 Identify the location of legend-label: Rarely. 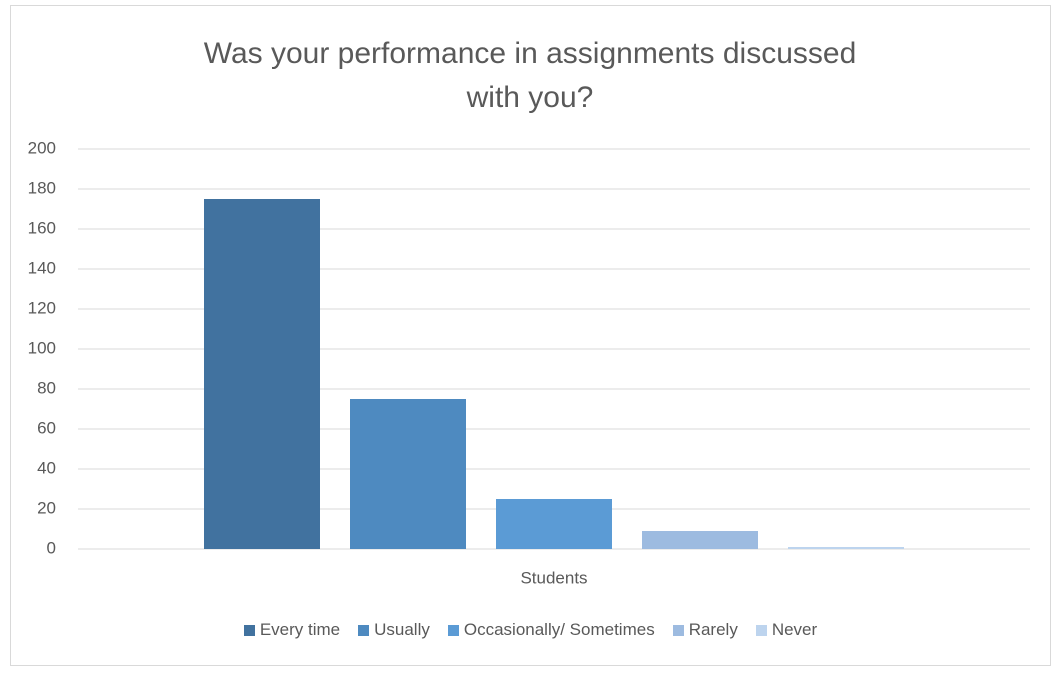
(713, 629).